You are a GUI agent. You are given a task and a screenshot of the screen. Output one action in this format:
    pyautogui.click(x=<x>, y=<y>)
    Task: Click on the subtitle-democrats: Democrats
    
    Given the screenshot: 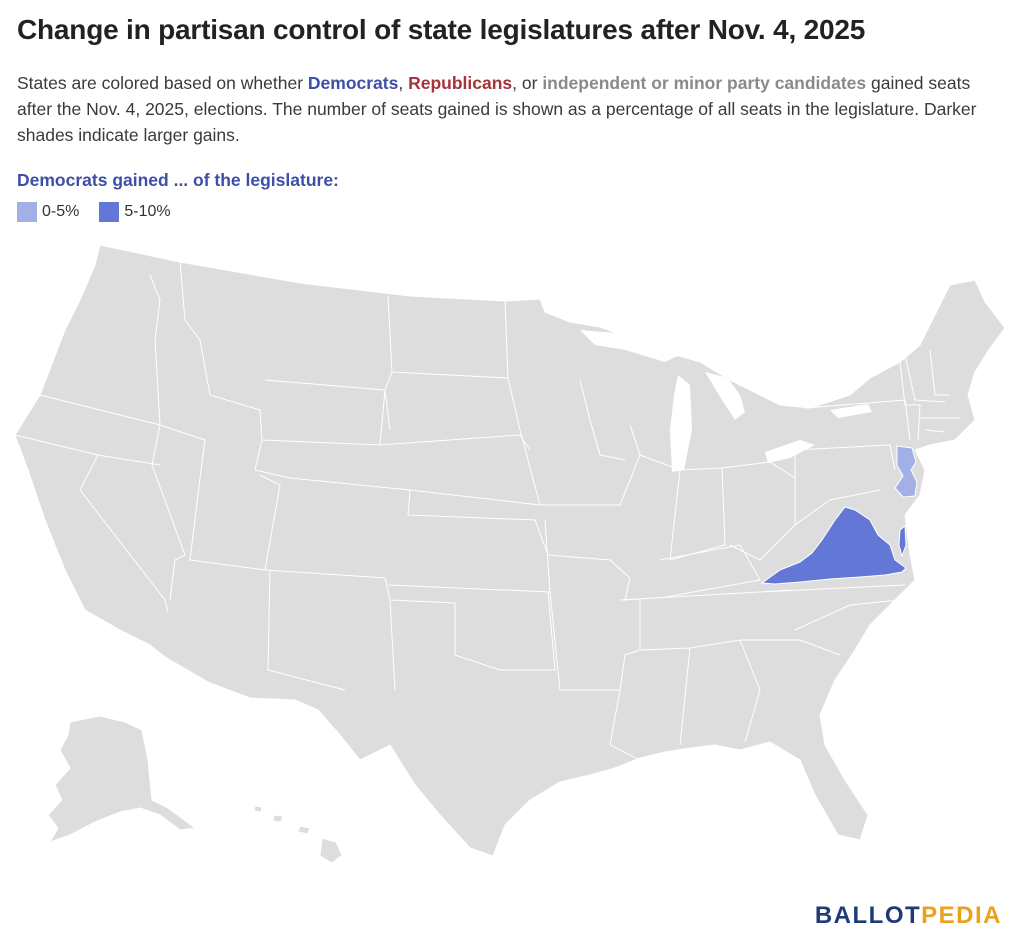 What is the action you would take?
    pyautogui.click(x=353, y=83)
    